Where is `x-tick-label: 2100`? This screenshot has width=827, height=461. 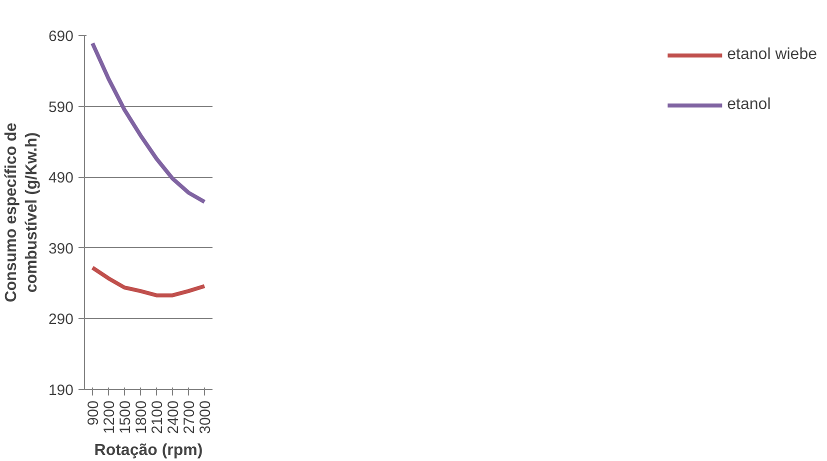 x-tick-label: 2100 is located at coordinates (157, 417).